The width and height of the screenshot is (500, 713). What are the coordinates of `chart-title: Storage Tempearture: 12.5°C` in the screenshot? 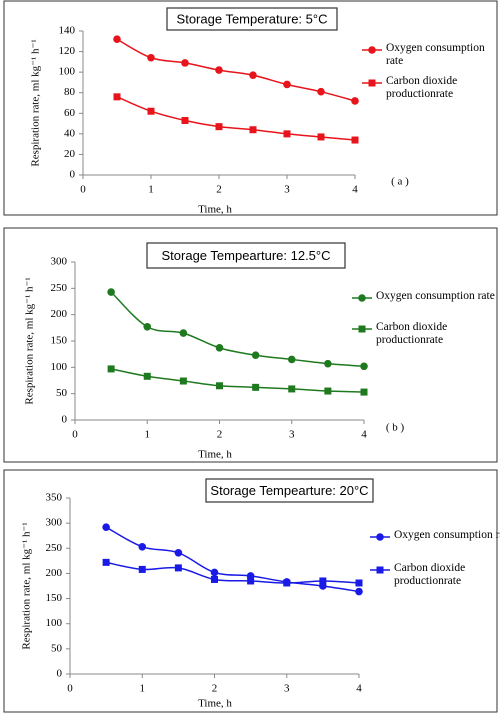 It's located at (246, 255).